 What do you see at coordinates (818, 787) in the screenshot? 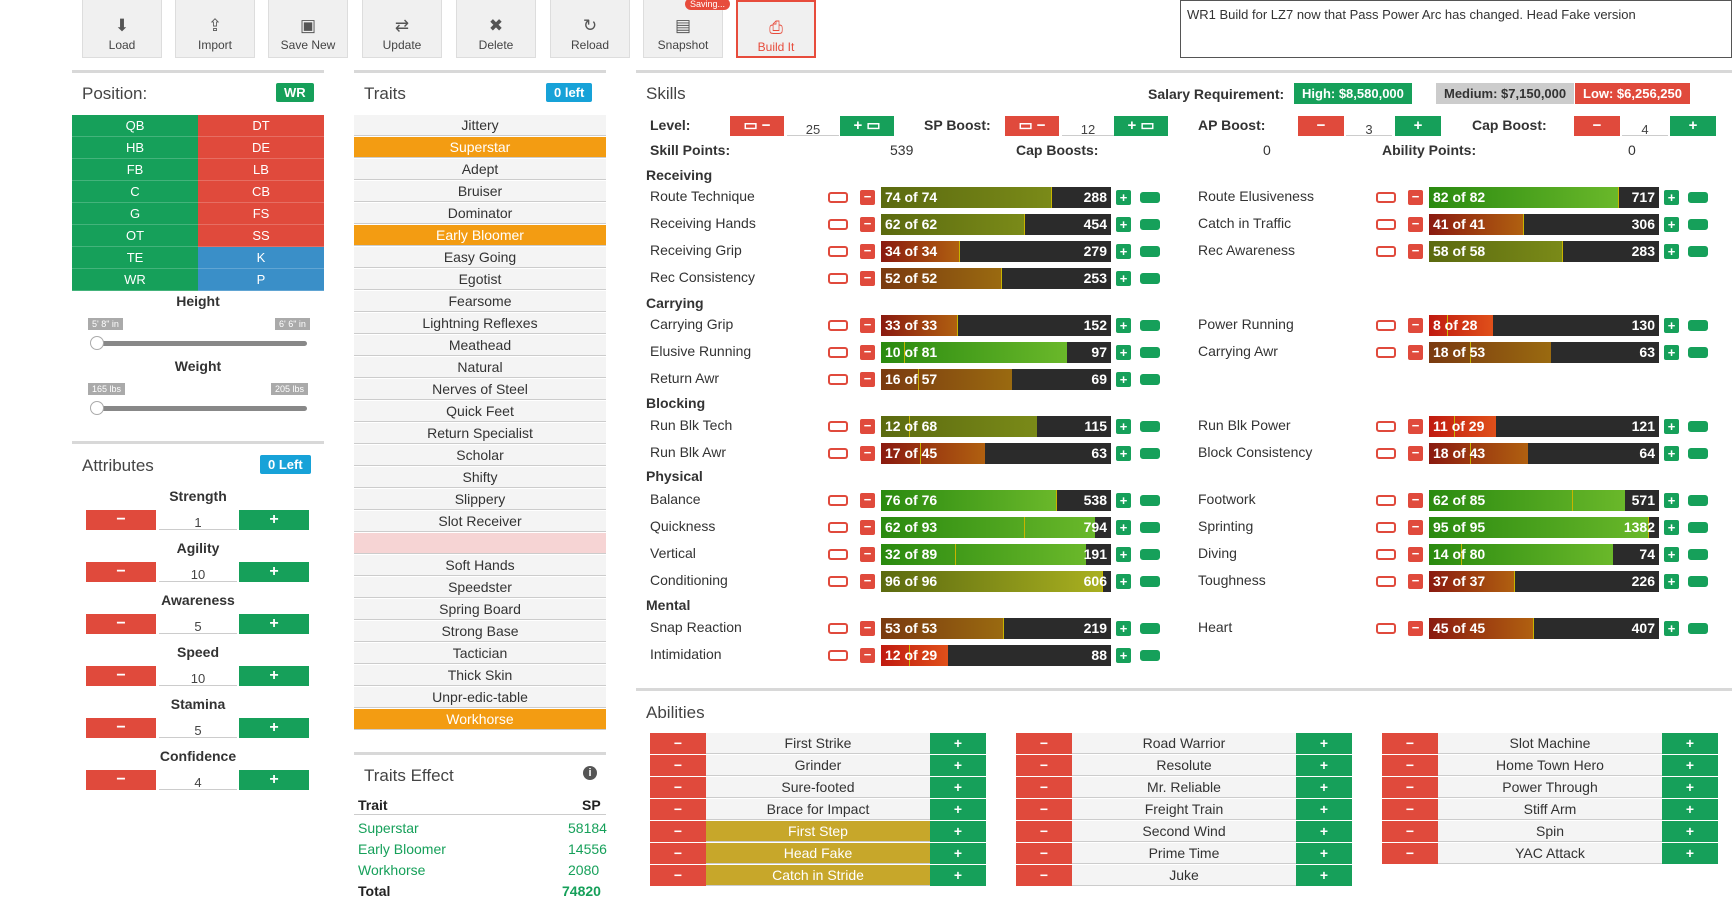
I see `ability-name: Sure-footed` at bounding box center [818, 787].